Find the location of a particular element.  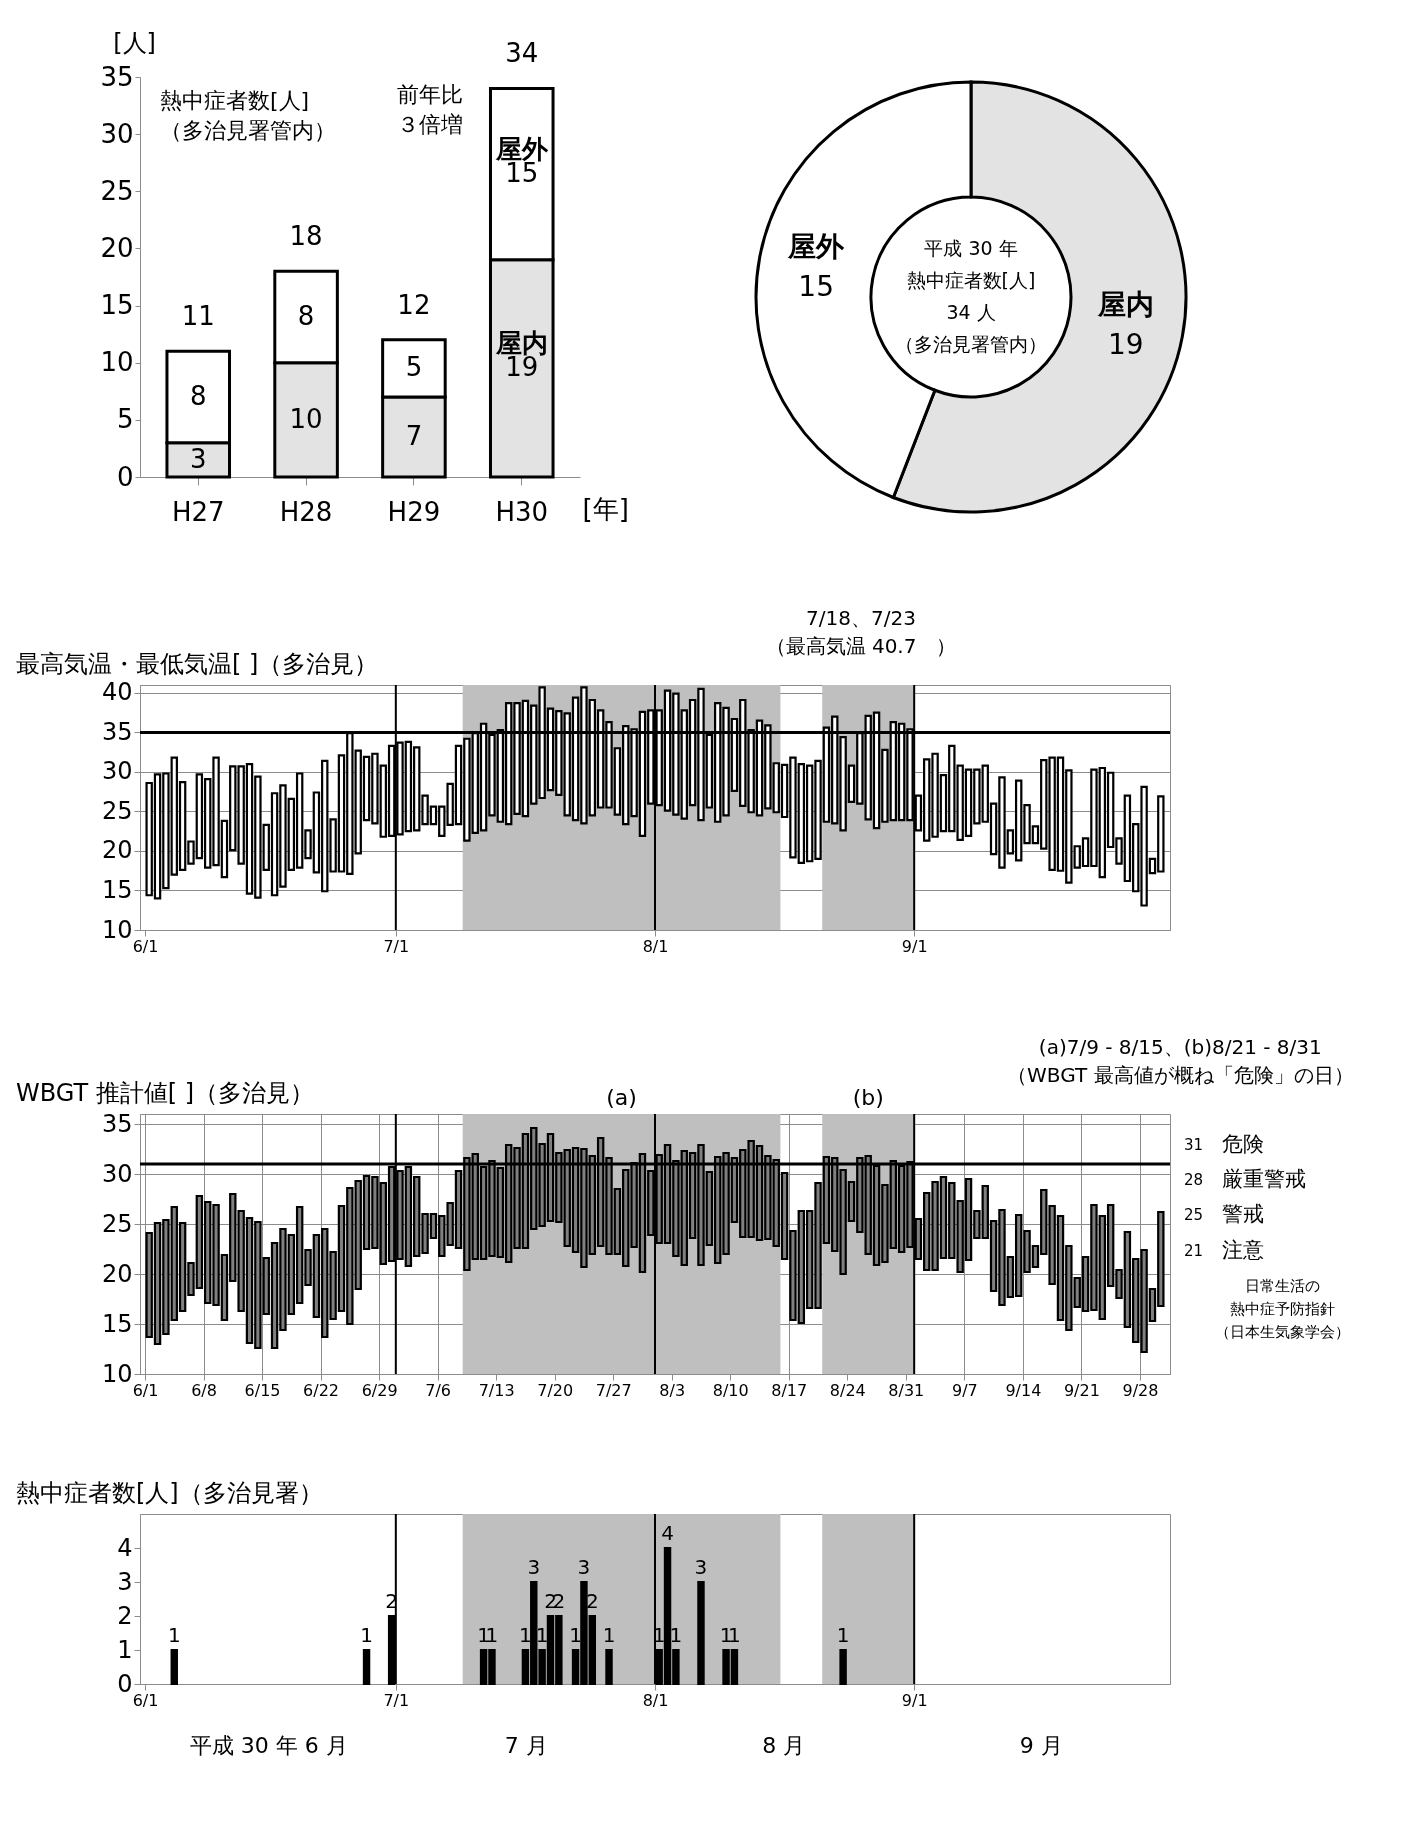

total-label: 12 is located at coordinates (414, 304).